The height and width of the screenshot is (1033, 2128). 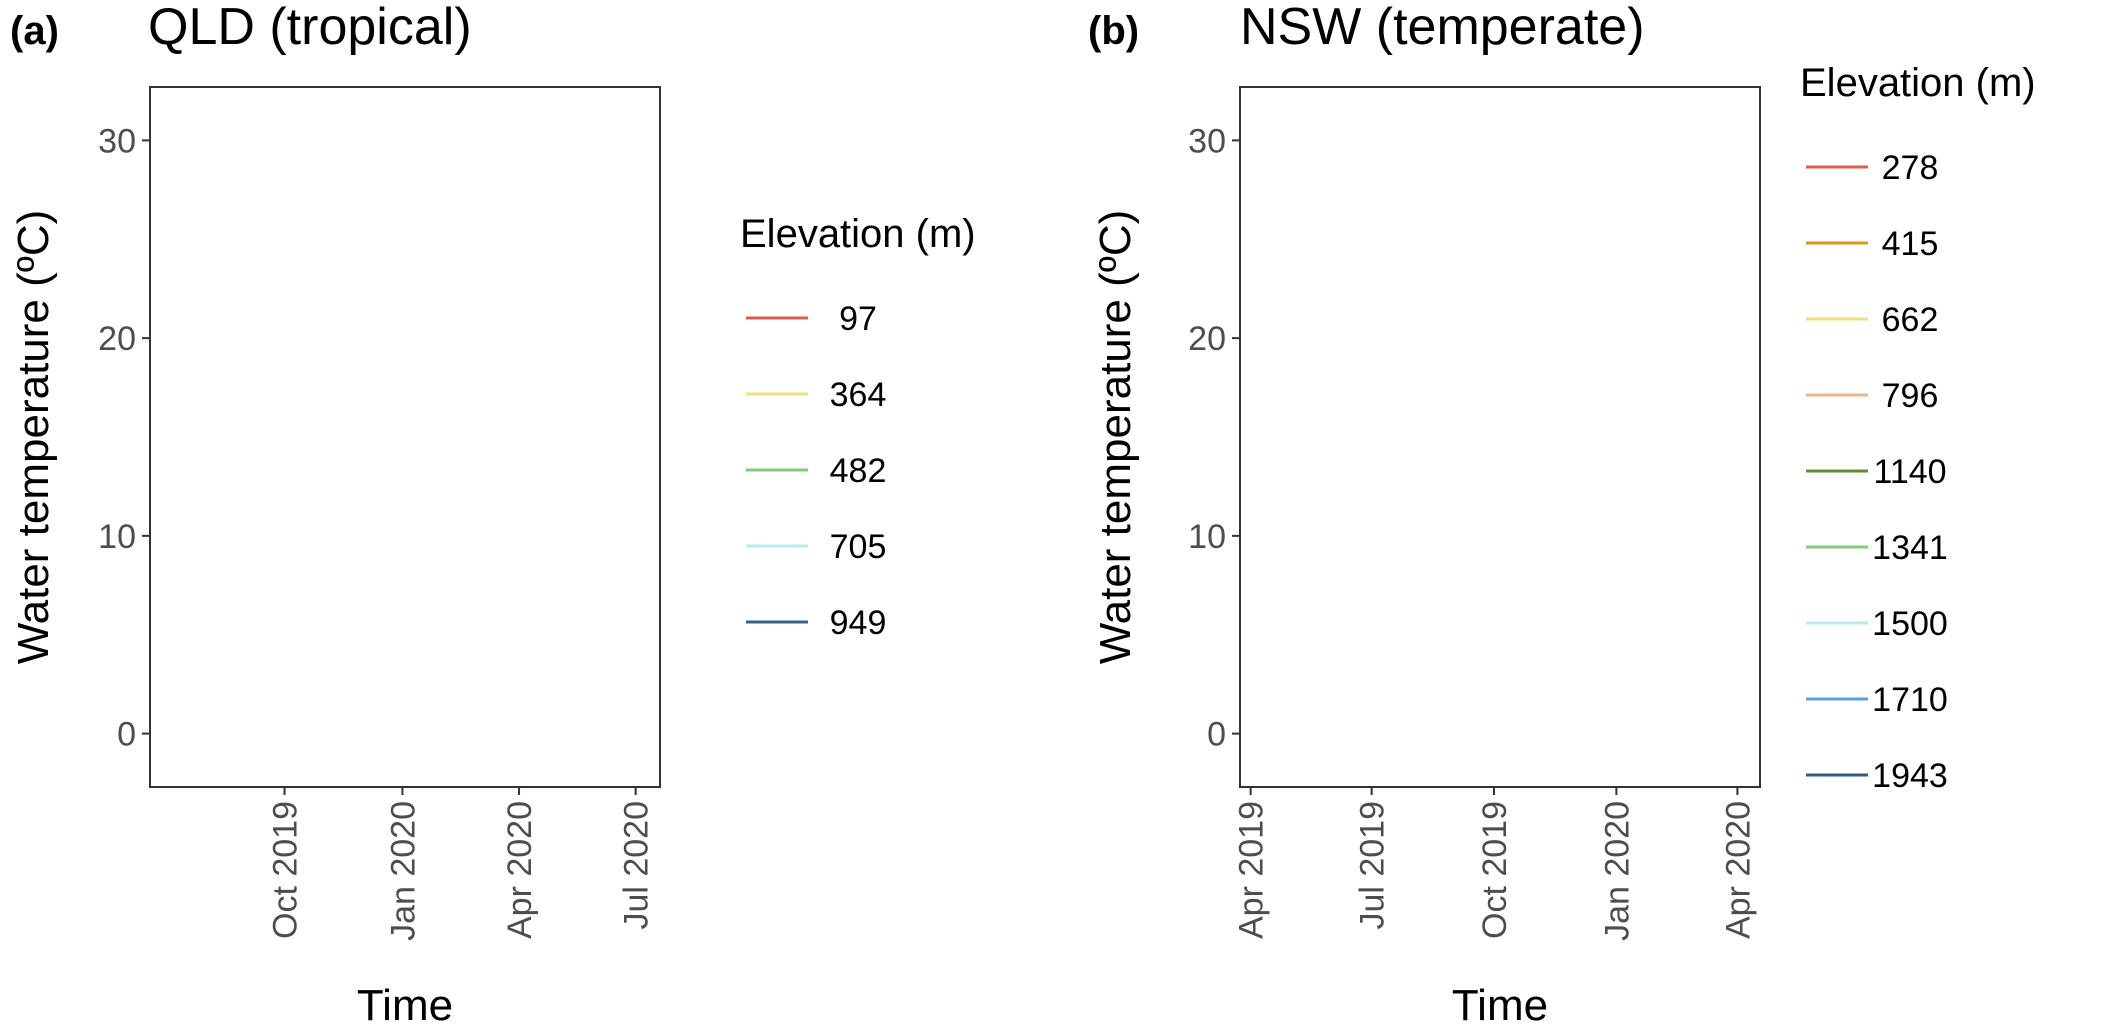 I want to click on legend-label-1341: 1341, so click(x=1910, y=548).